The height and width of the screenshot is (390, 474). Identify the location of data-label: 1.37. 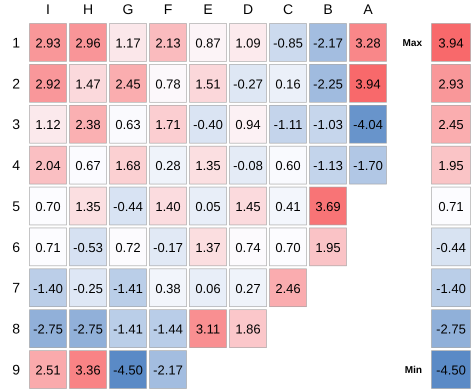
(208, 247).